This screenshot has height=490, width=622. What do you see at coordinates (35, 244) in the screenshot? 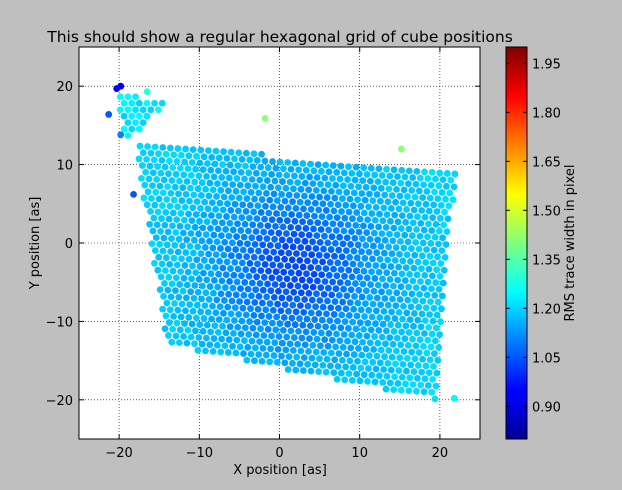
I see `y-axis-label: Y position [as]` at bounding box center [35, 244].